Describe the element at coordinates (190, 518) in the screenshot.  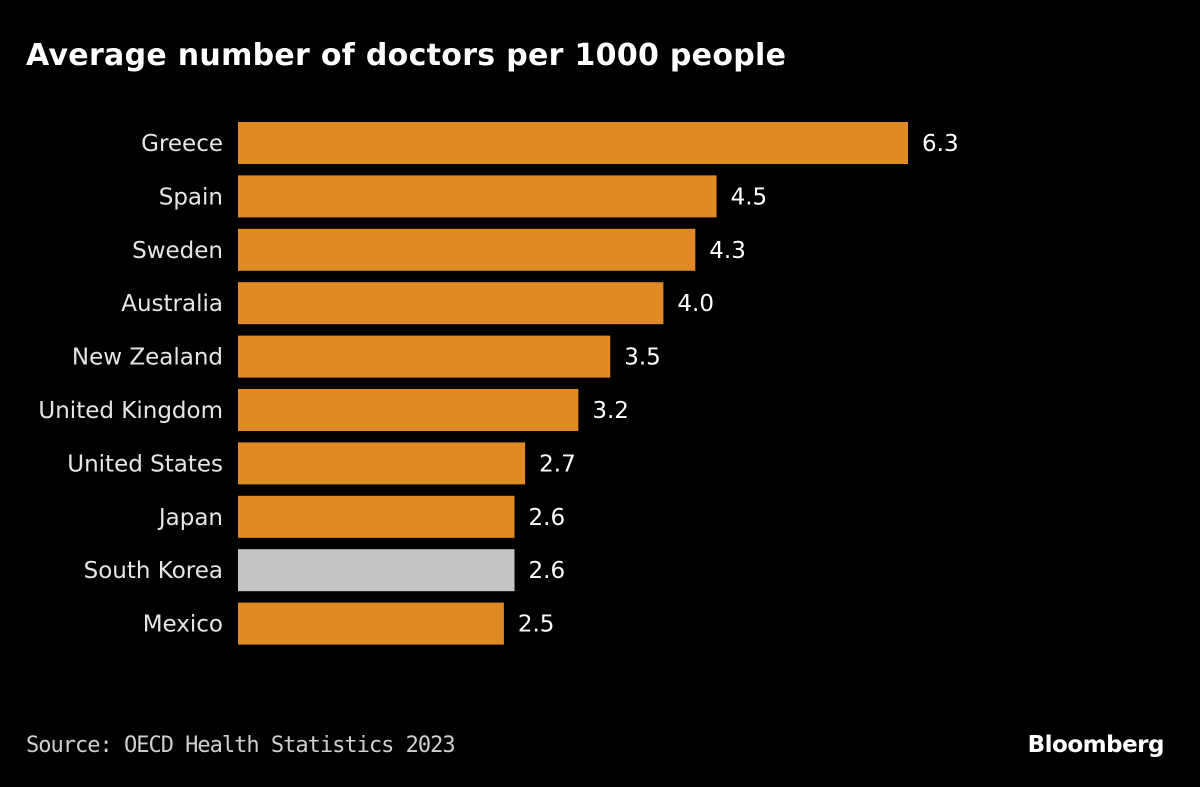
I see `category-label: Japan` at that location.